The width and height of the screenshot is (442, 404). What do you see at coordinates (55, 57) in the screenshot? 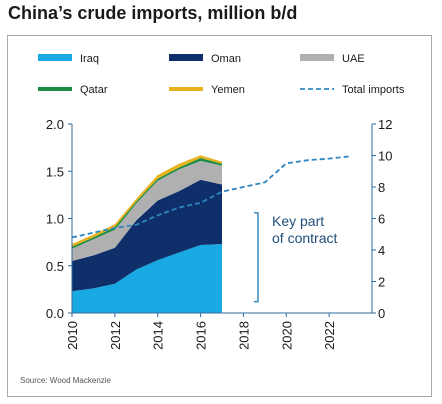
I see `legend-swatch-iraq` at bounding box center [55, 57].